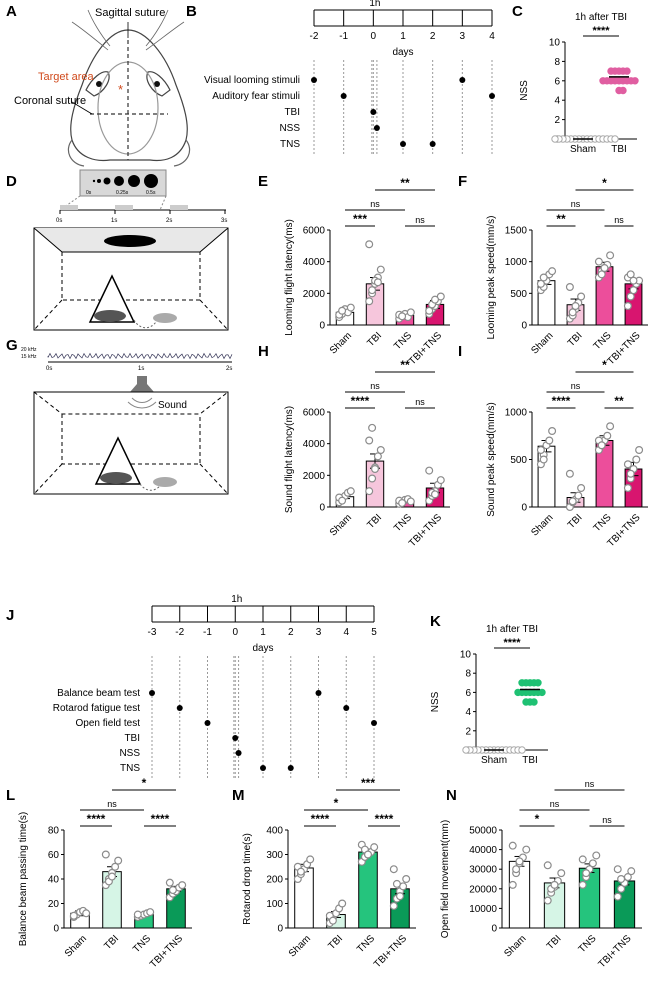 The image size is (664, 984). What do you see at coordinates (483, 889) in the screenshot?
I see `y-tick-label: 20000` at bounding box center [483, 889].